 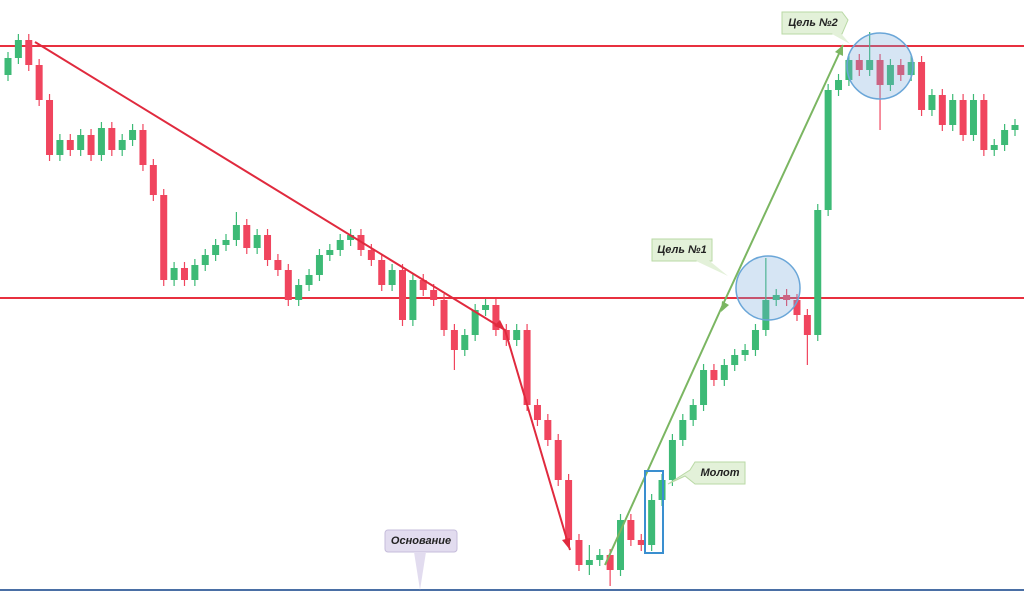 I want to click on callout-label: Основание, so click(x=421, y=541).